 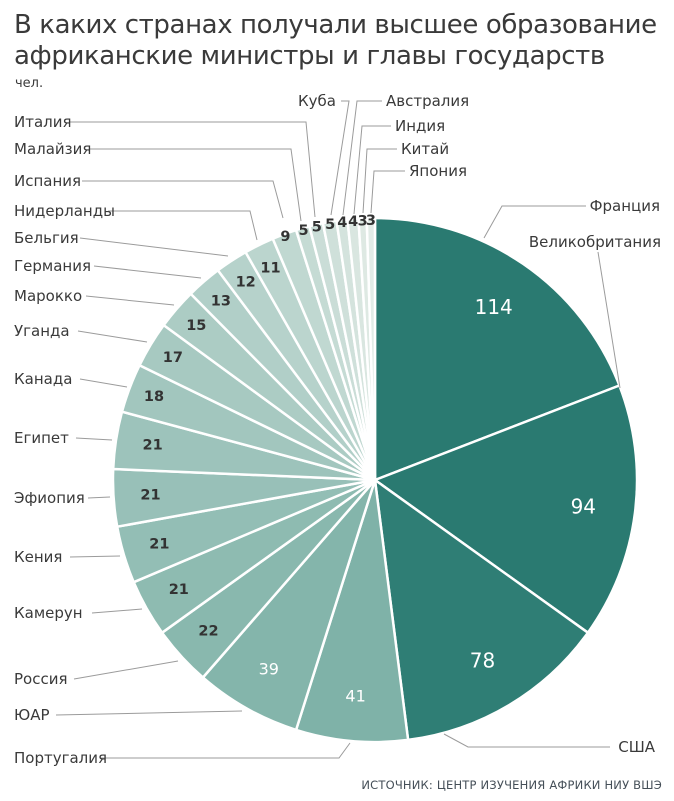 What do you see at coordinates (595, 242) in the screenshot?
I see `slice-label-1: Великобритания` at bounding box center [595, 242].